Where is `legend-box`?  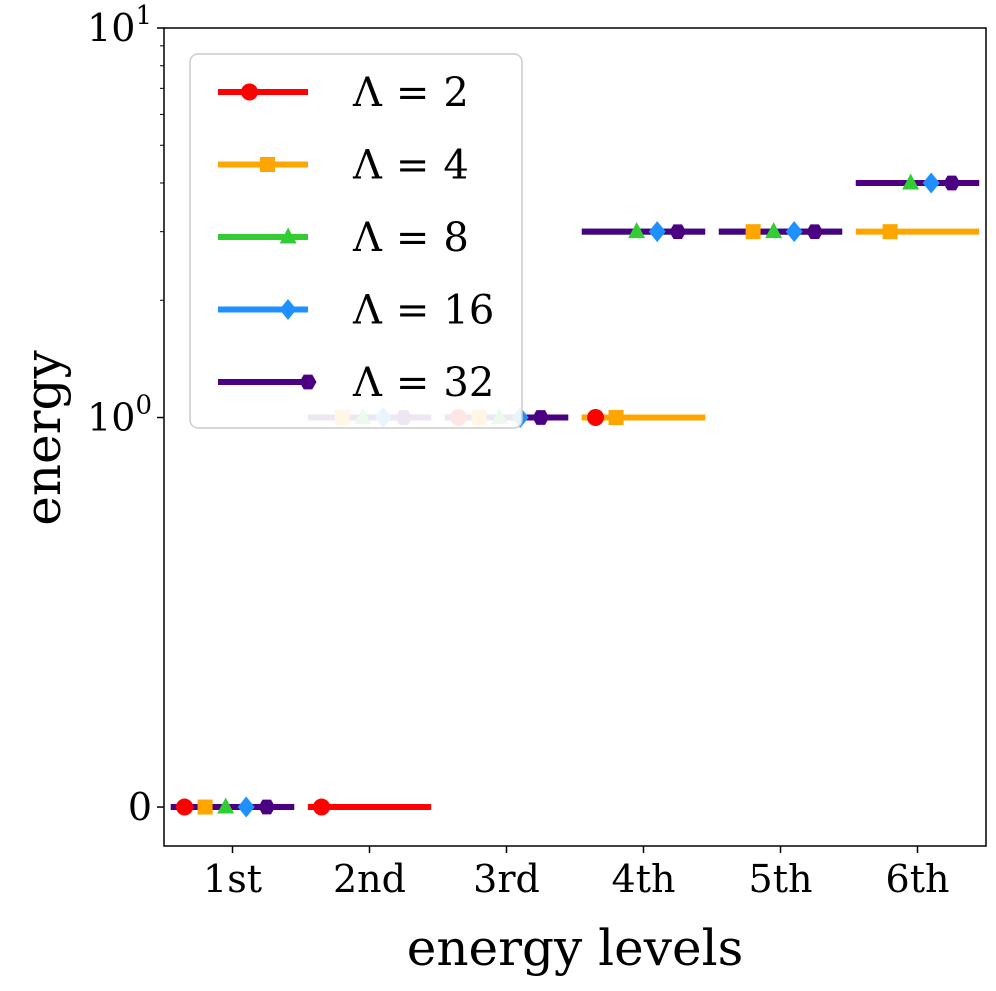
legend-box is located at coordinates (356, 241).